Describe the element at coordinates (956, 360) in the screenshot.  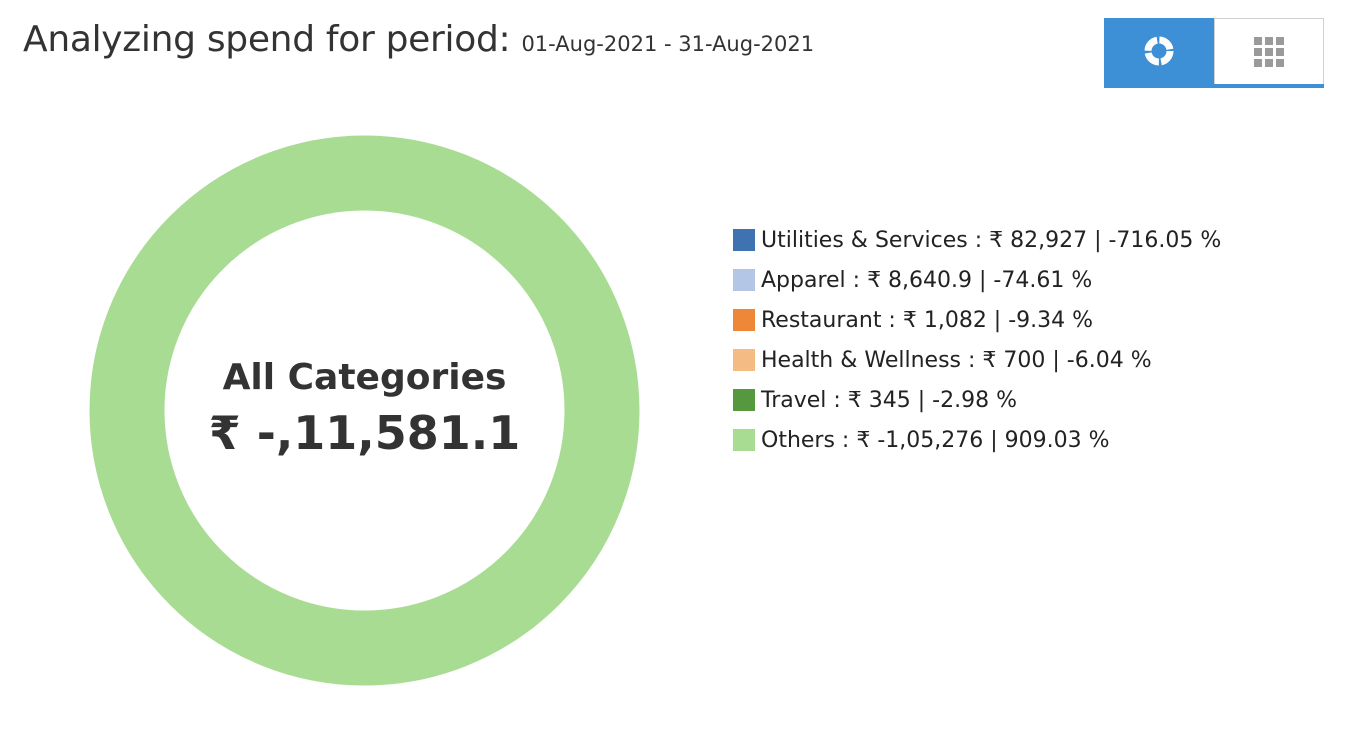
I see `legend-label: Health & Wellness : ₹ 700 | -6.04 %` at that location.